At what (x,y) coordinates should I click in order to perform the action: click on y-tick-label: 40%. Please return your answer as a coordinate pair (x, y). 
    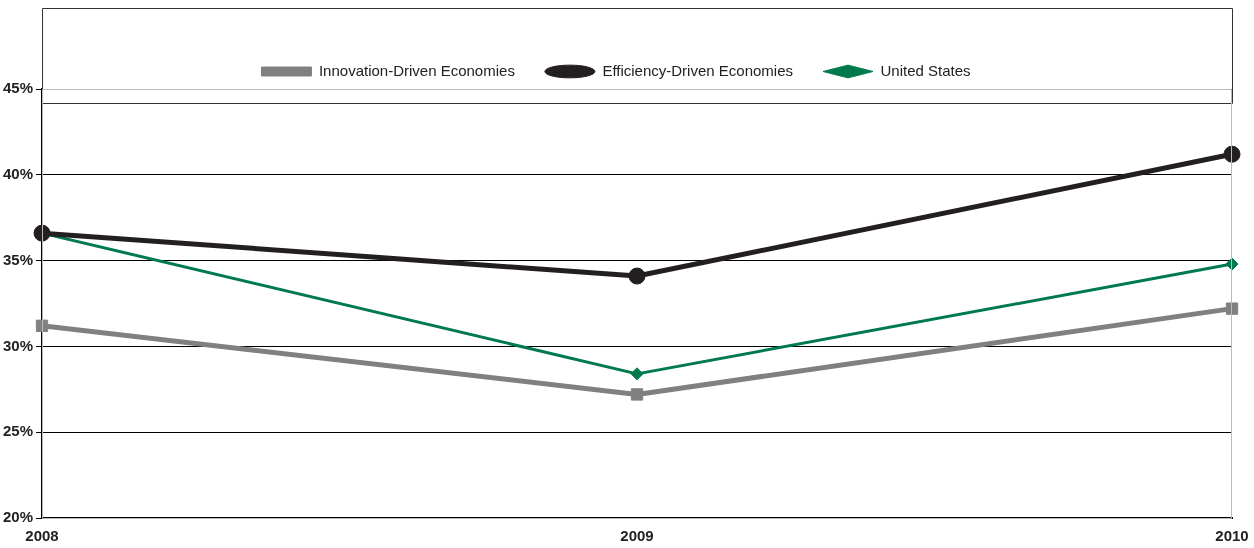
    Looking at the image, I should click on (18, 173).